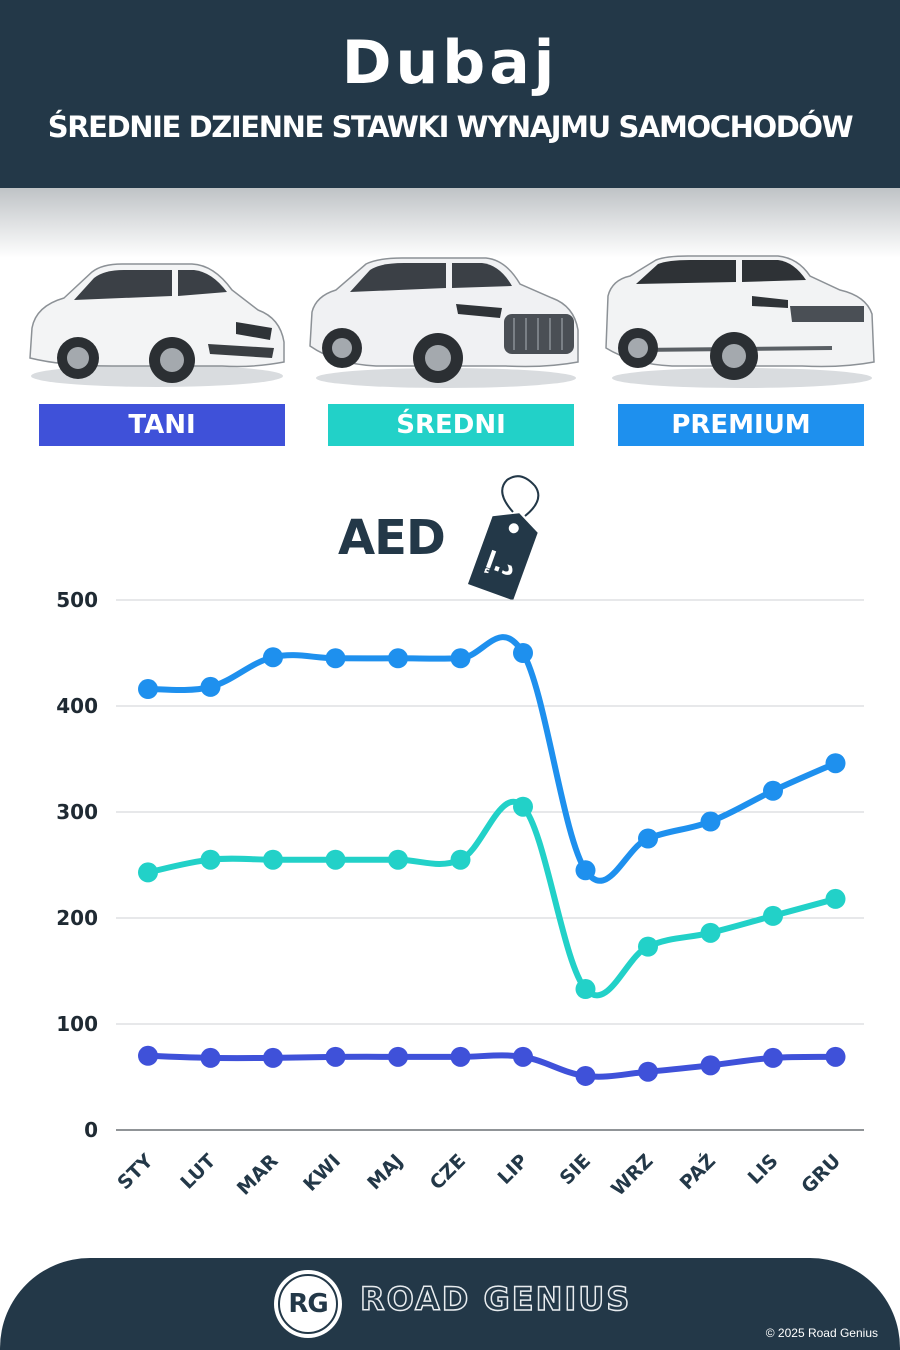 Image resolution: width=900 pixels, height=1350 pixels. I want to click on price-tag-icon: د.إ, so click(503, 538).